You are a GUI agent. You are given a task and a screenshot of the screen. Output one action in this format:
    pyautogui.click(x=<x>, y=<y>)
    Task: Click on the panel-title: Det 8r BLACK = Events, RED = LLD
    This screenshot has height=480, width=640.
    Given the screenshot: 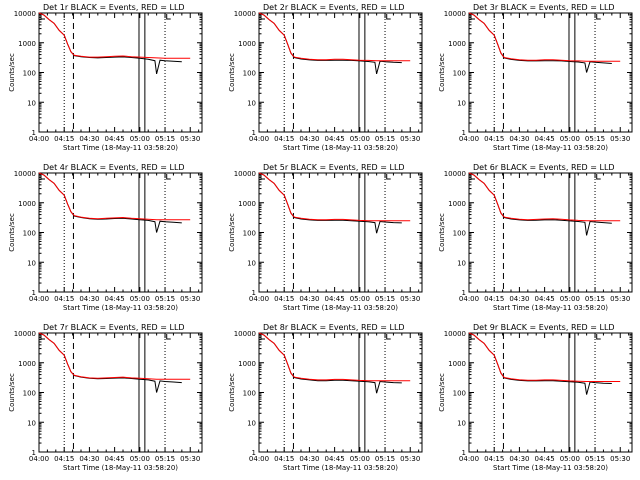 What is the action you would take?
    pyautogui.click(x=334, y=327)
    